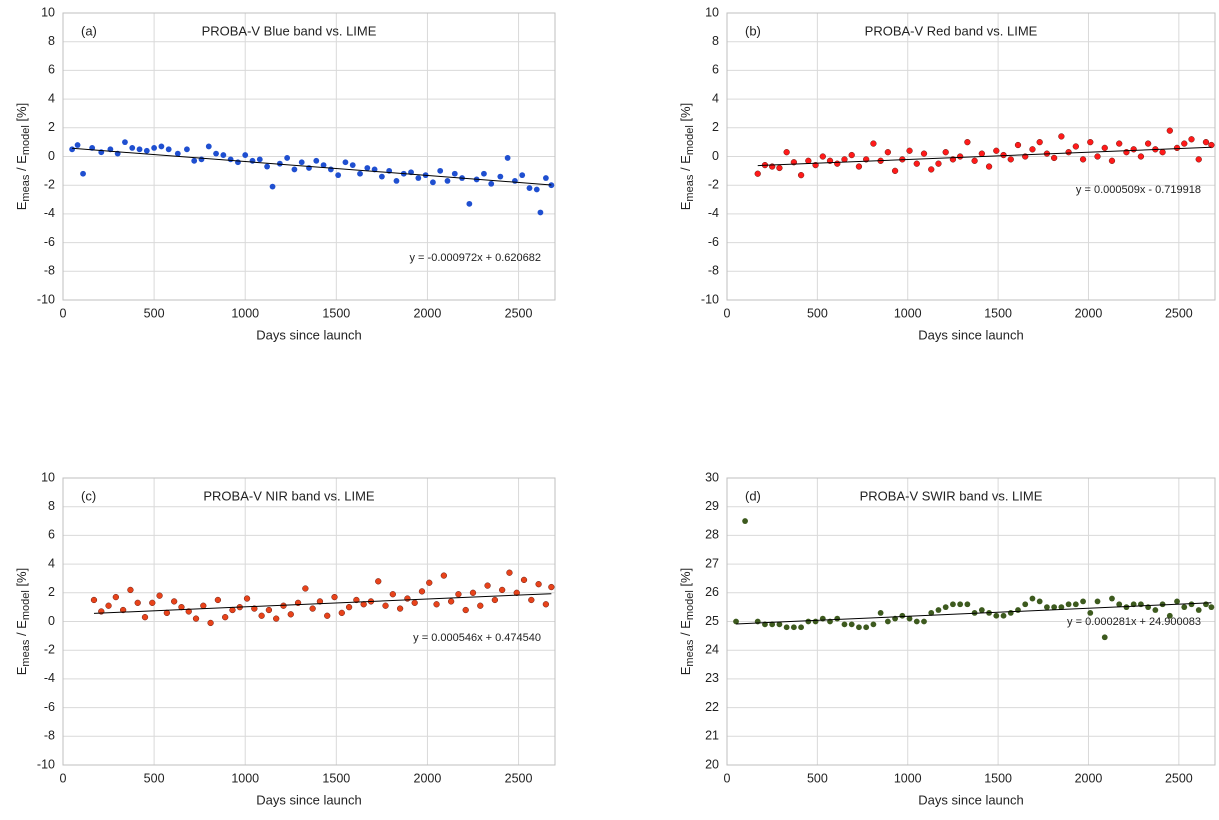  Describe the element at coordinates (48, 477) in the screenshot. I see `y-tick-label: 10` at that location.